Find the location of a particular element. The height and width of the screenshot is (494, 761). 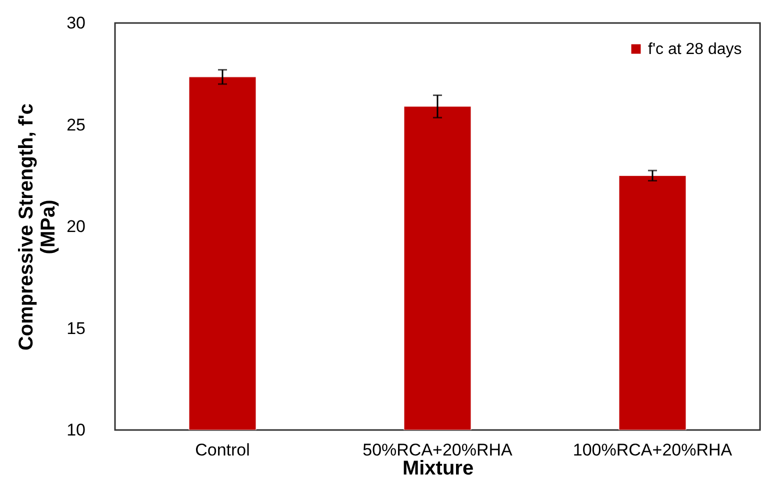

y-tick-label: 25 is located at coordinates (76, 124).